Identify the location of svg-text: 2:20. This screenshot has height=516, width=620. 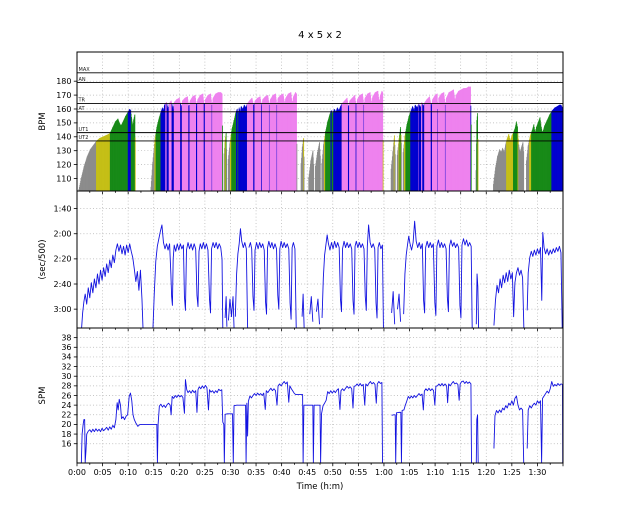
(63, 259).